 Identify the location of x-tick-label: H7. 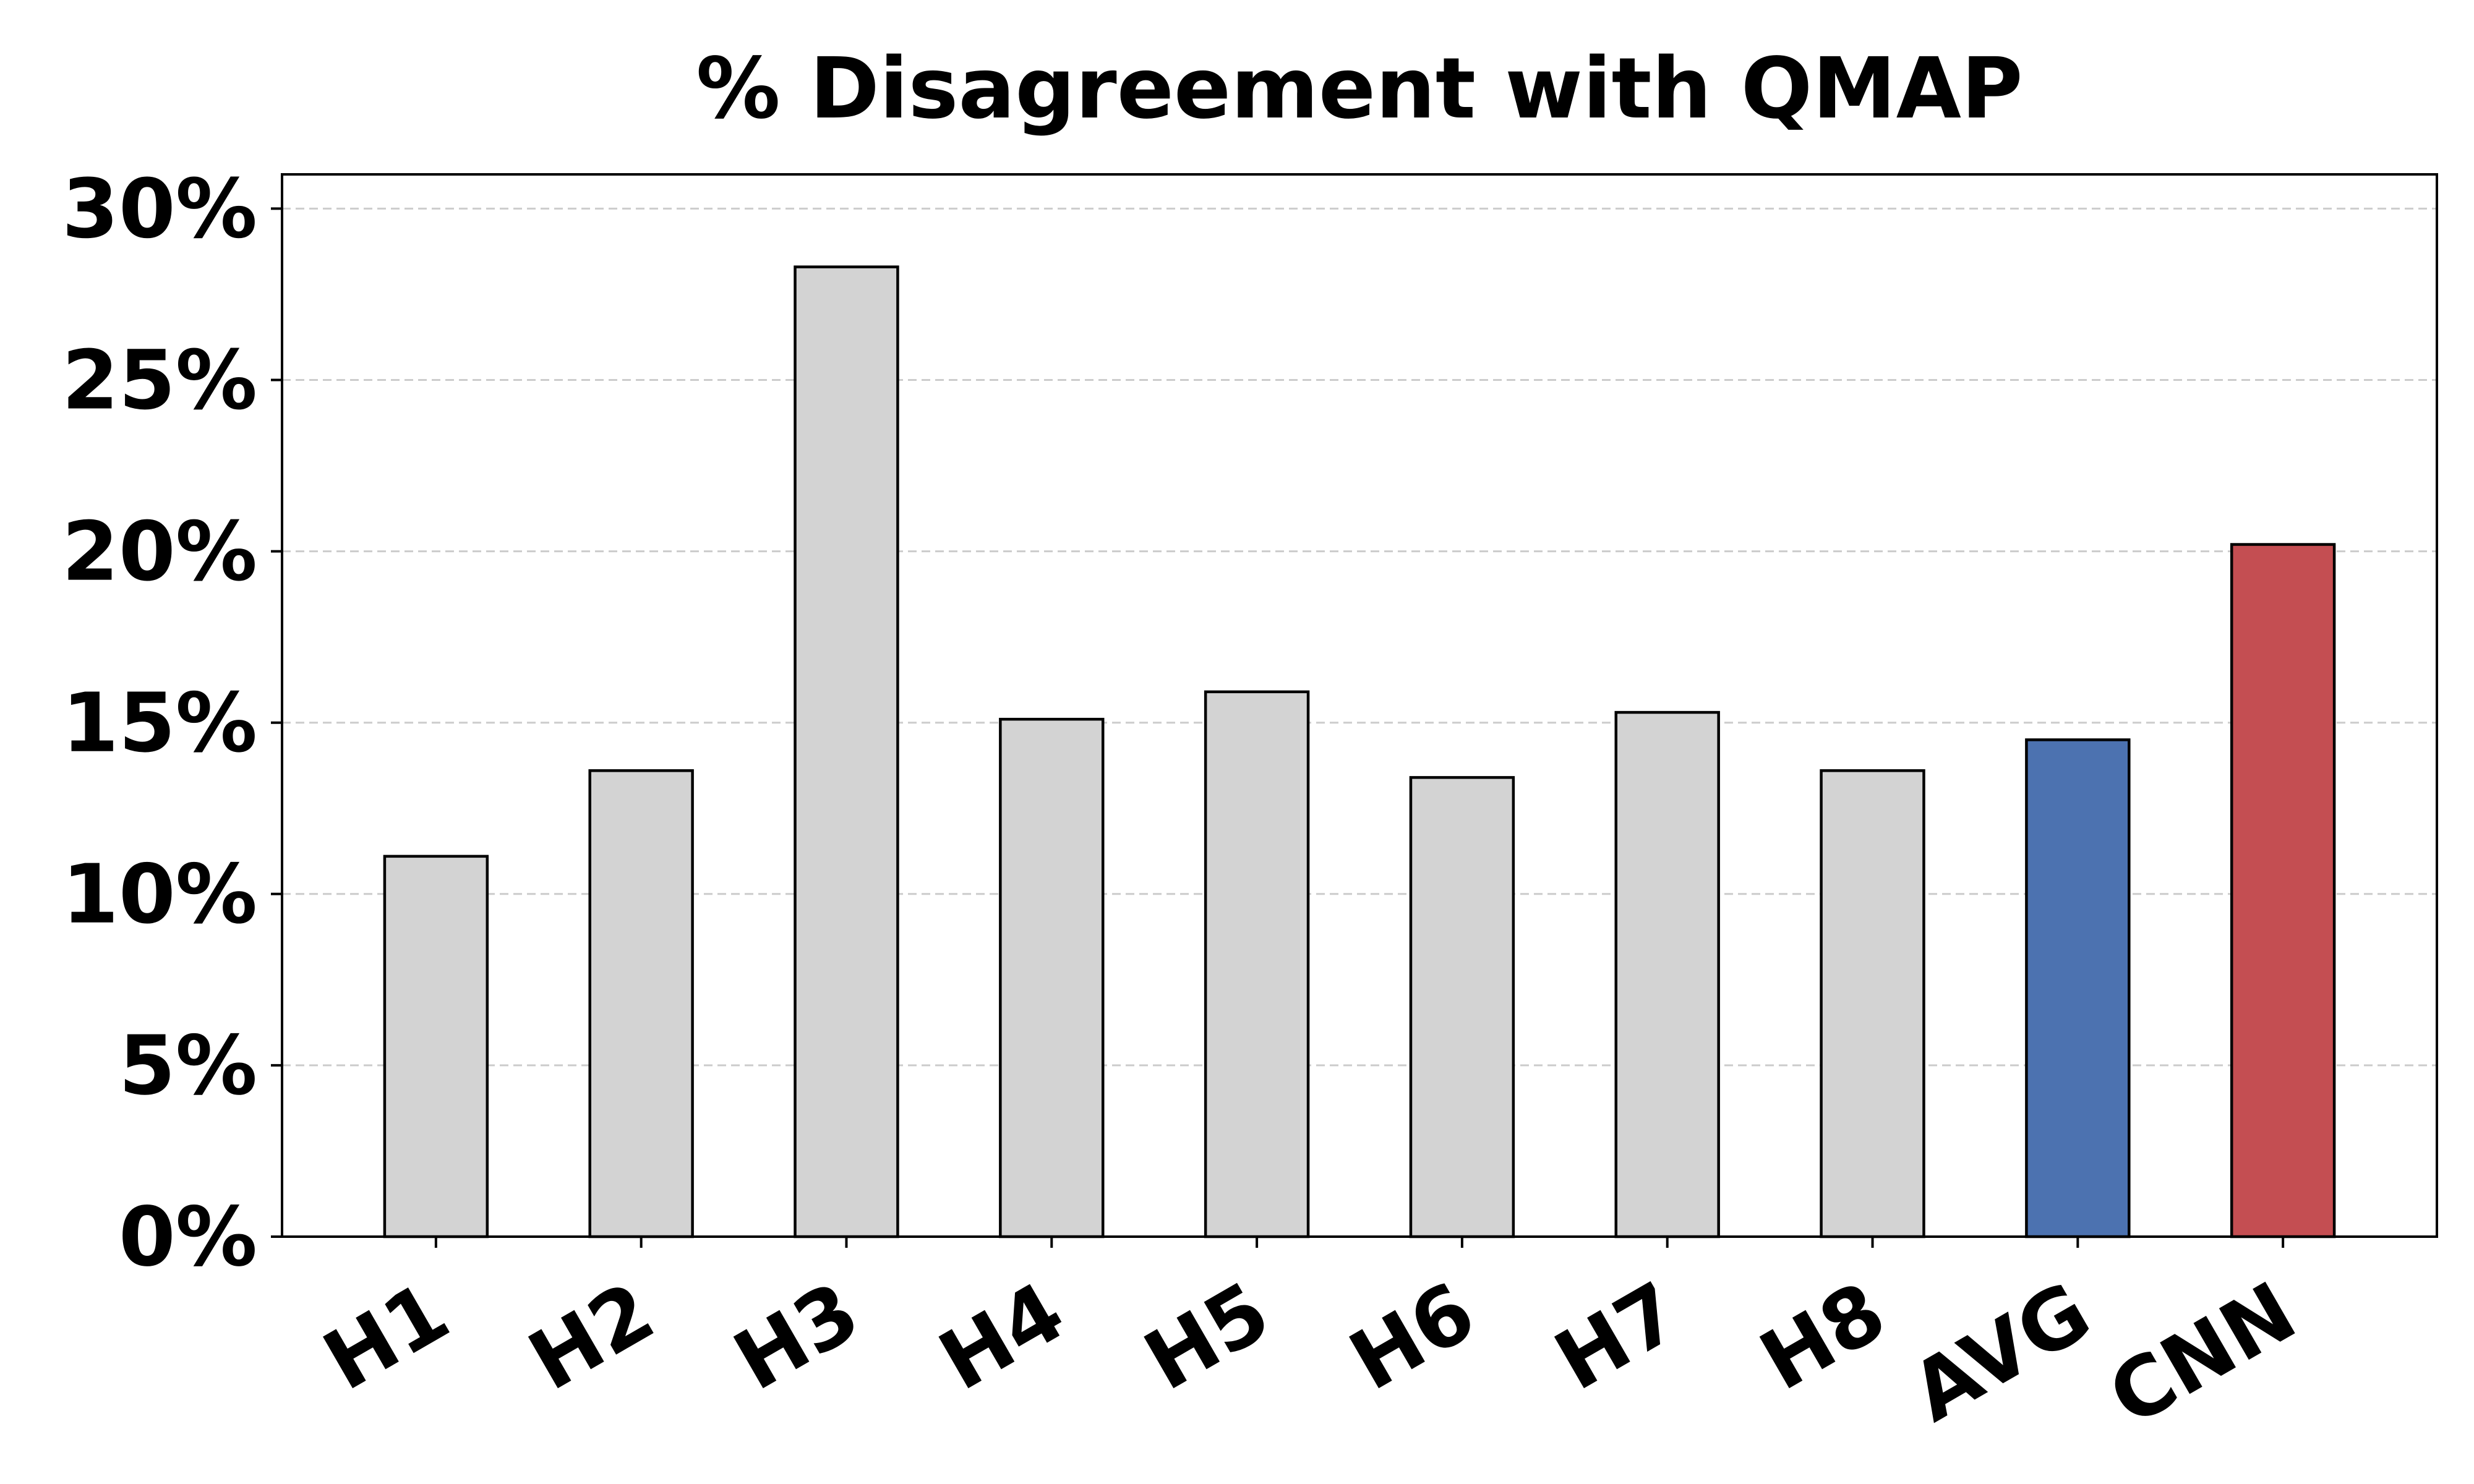
(1617, 1336).